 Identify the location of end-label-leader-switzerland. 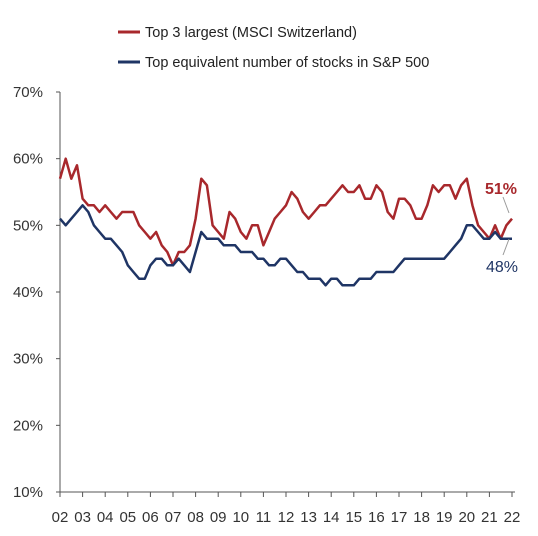
(506, 205).